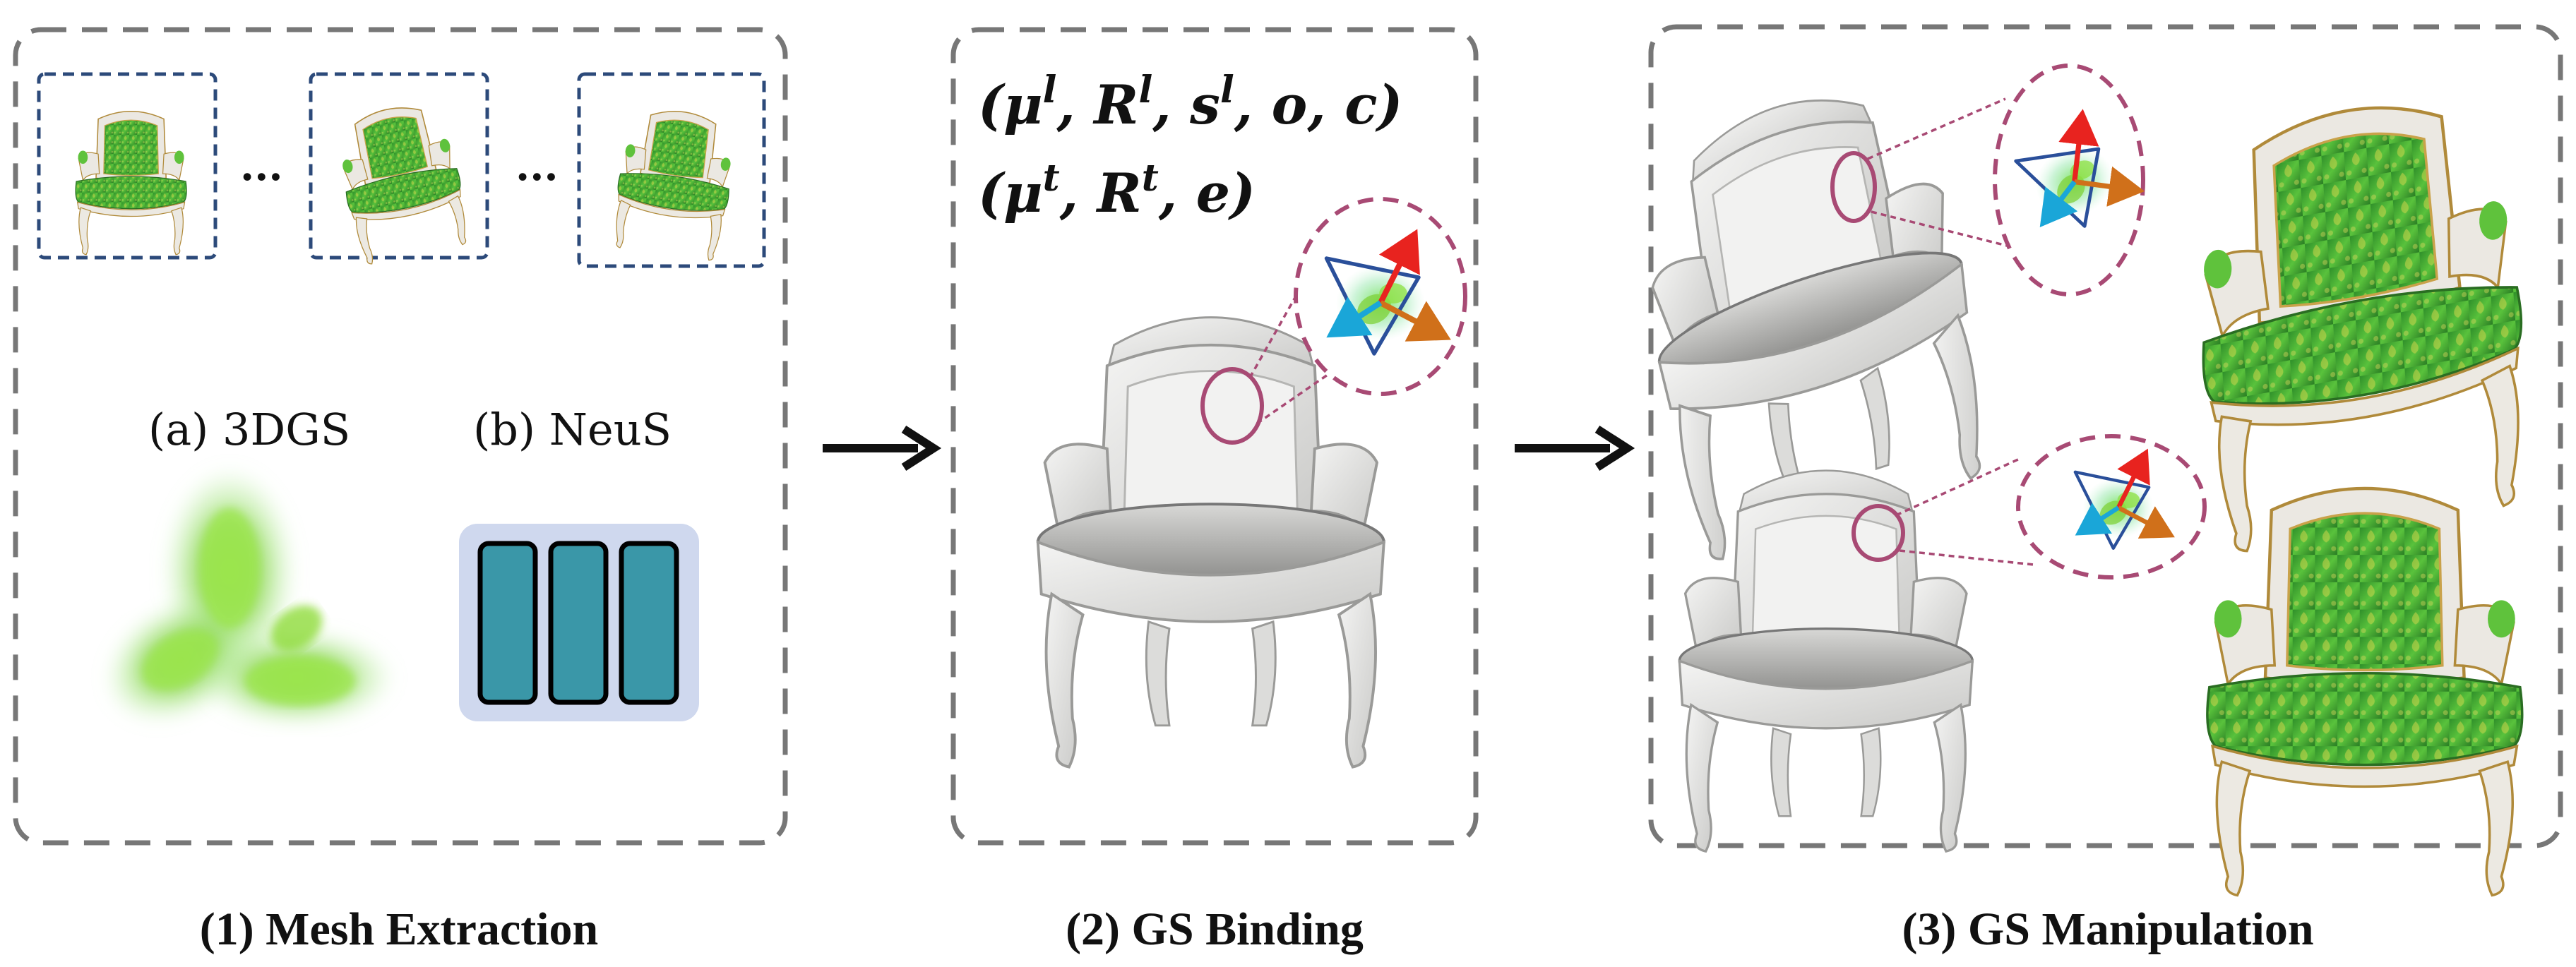 This screenshot has height=967, width=2576. Describe the element at coordinates (249, 429) in the screenshot. I see `option-a-label: (a) 3DGS` at that location.